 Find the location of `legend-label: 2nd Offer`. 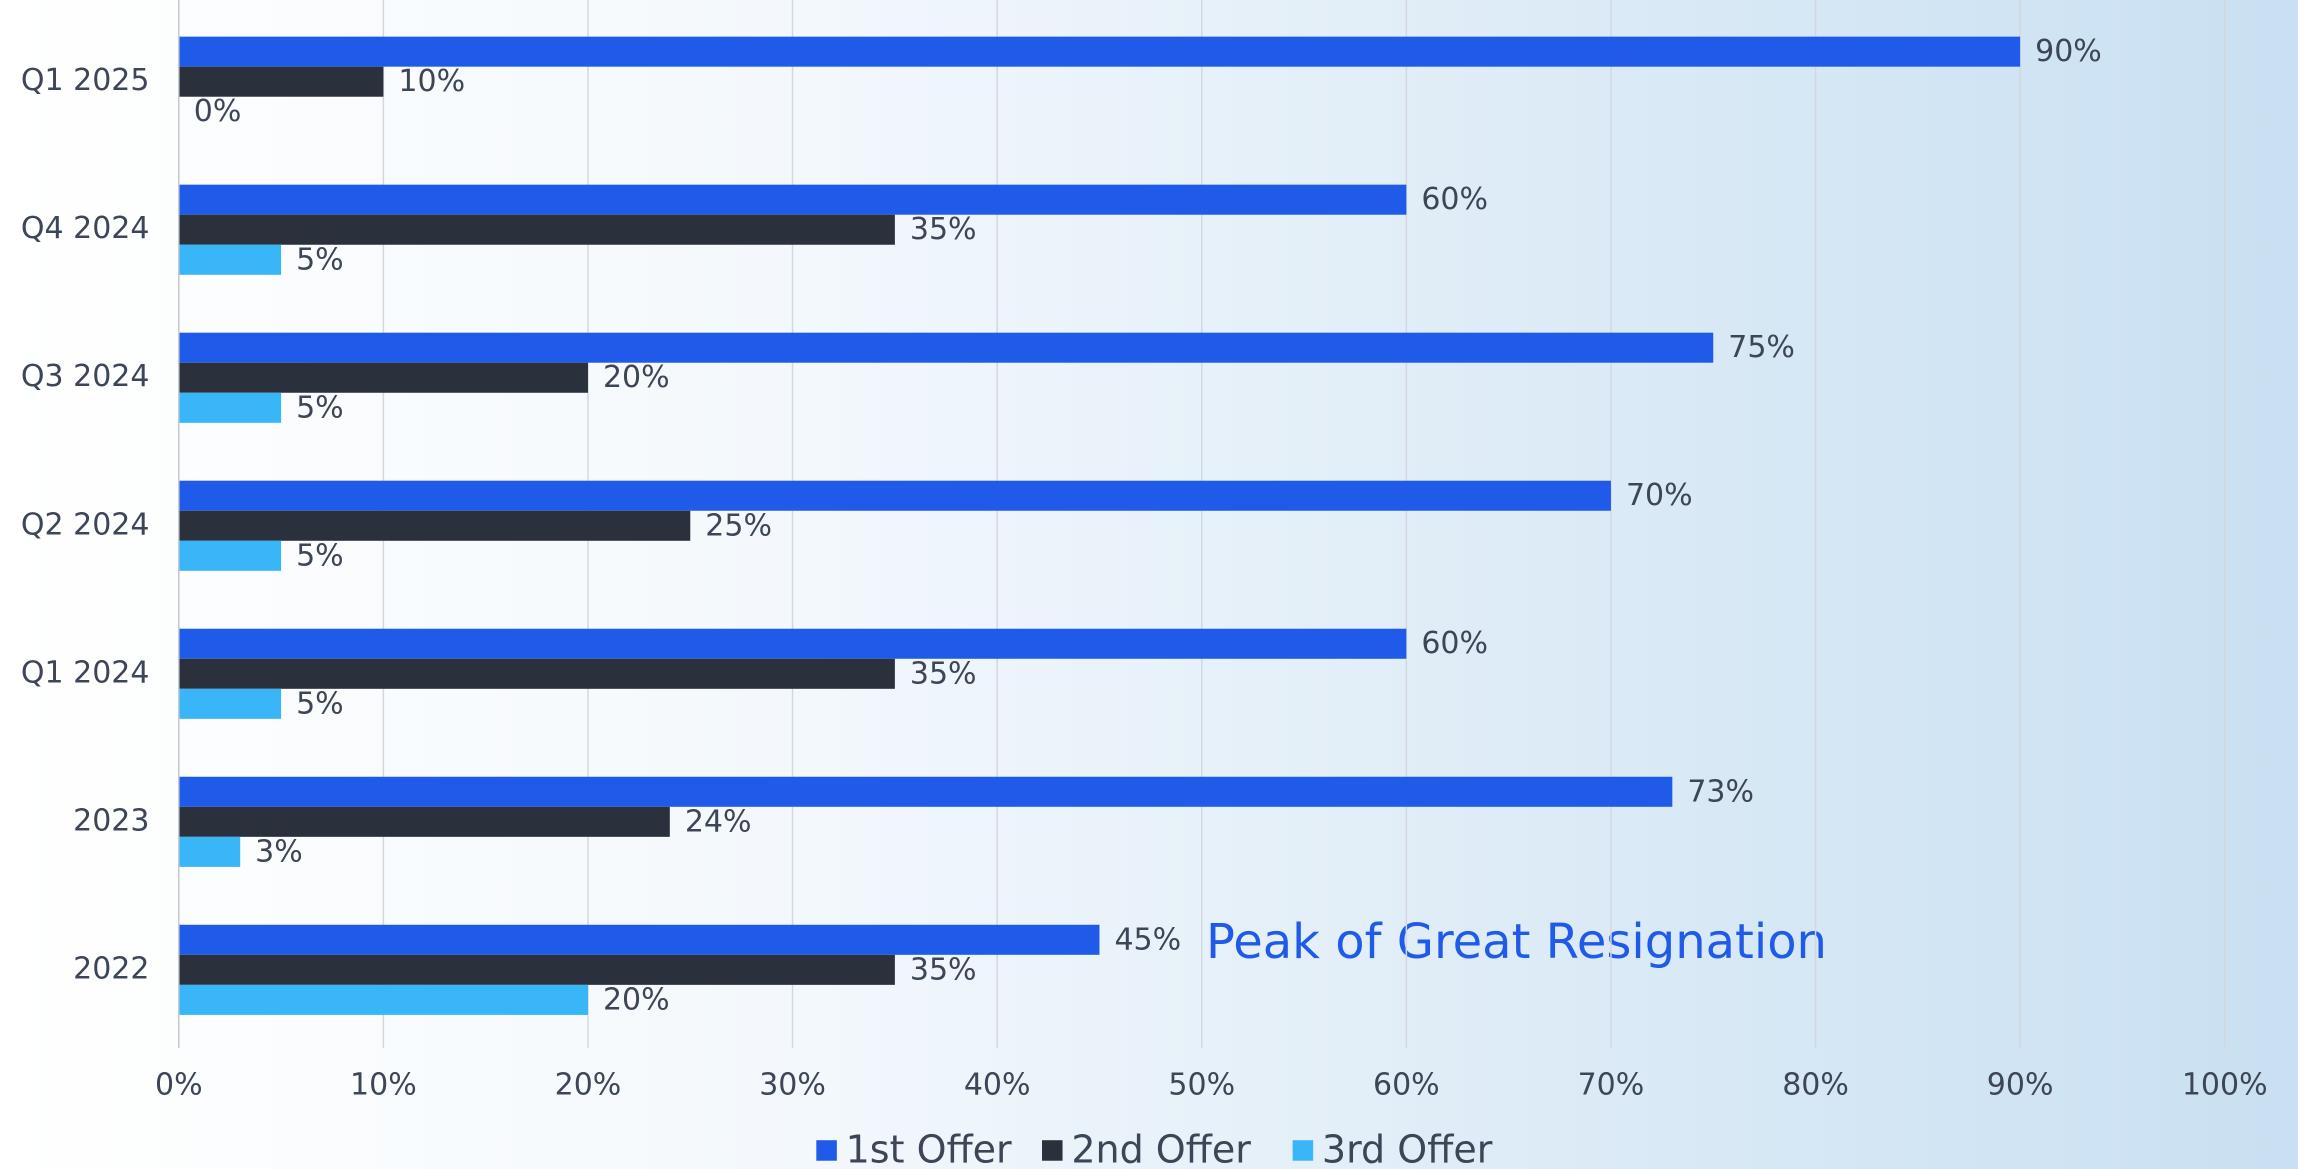

legend-label: 2nd Offer is located at coordinates (1161, 1148).